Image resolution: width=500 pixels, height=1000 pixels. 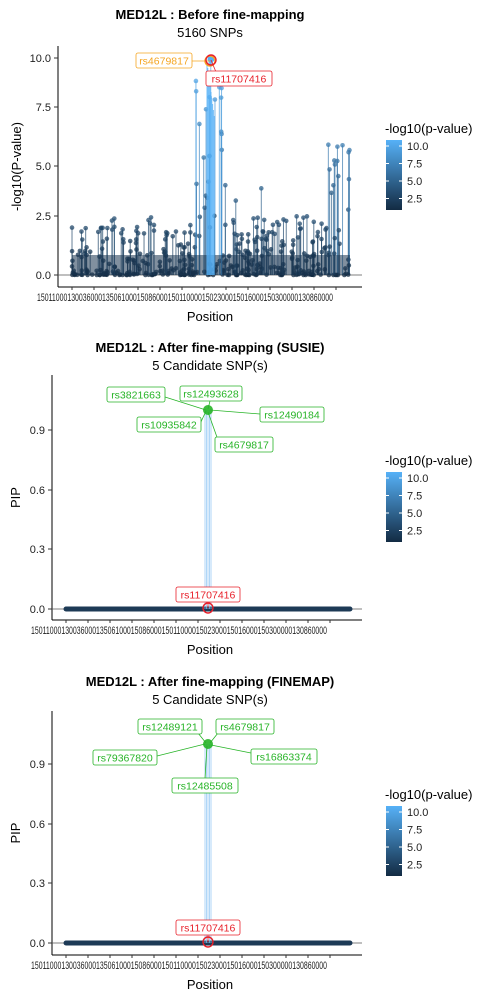 What do you see at coordinates (205, 787) in the screenshot?
I see `label-text: rs12485508` at bounding box center [205, 787].